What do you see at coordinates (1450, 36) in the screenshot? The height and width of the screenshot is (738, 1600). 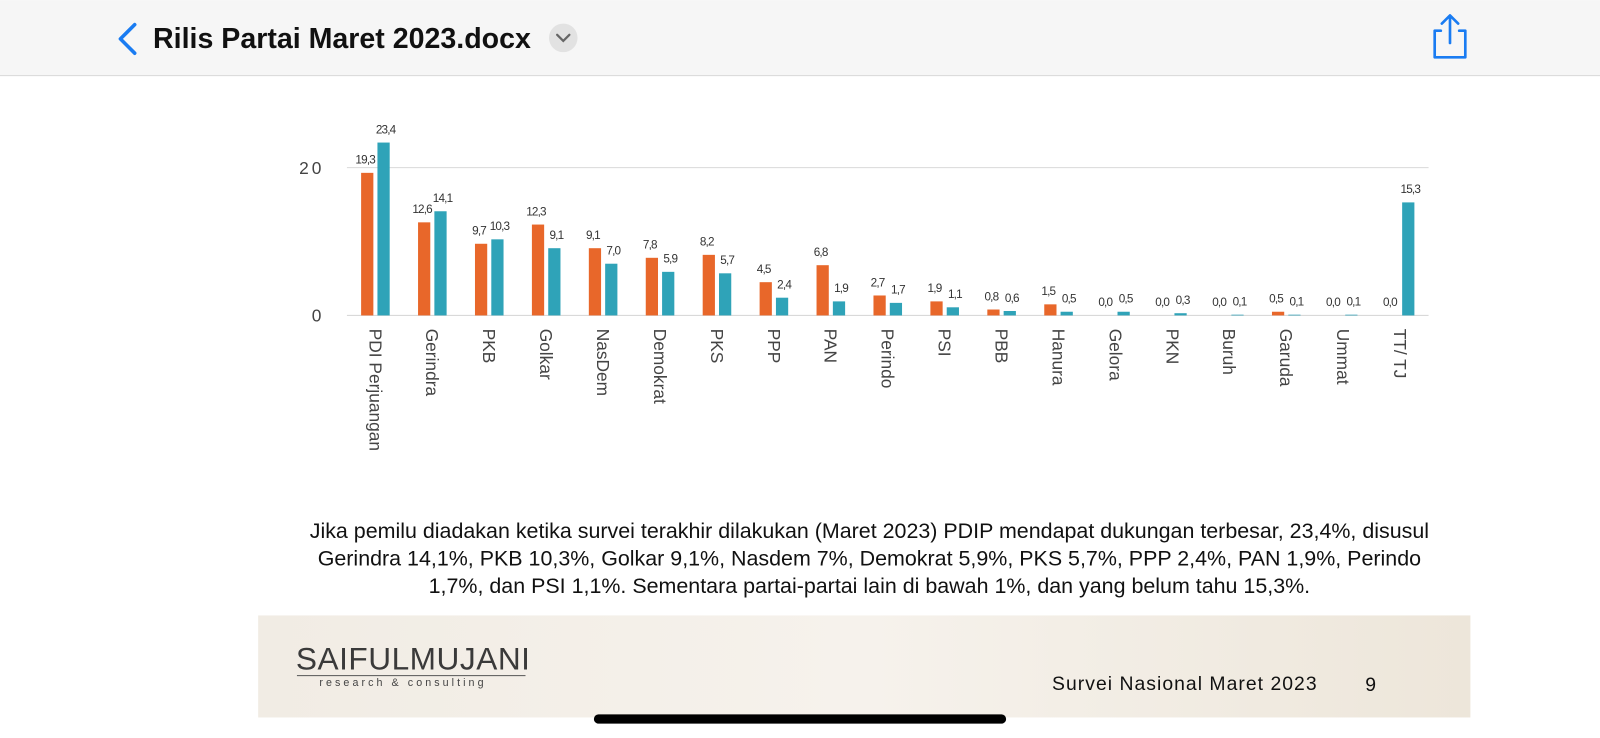 I see `share-button` at bounding box center [1450, 36].